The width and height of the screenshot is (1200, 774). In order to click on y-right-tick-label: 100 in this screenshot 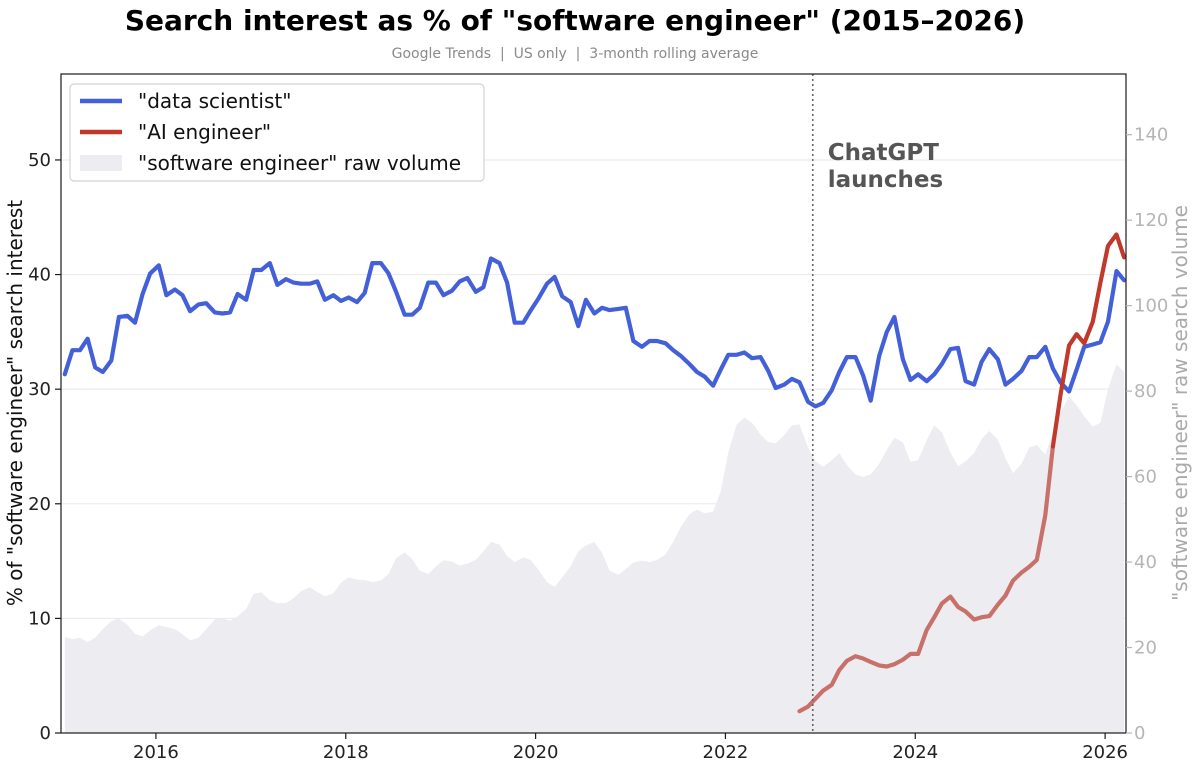, I will do `click(1151, 306)`.